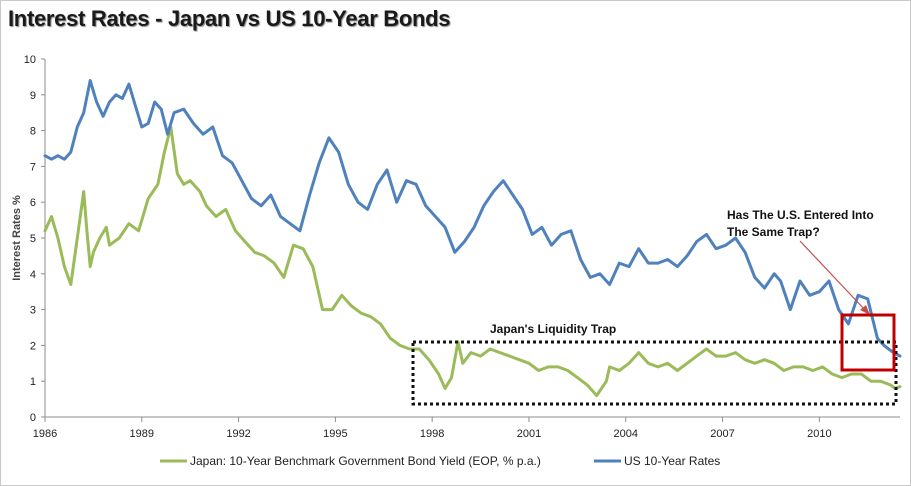  What do you see at coordinates (819, 434) in the screenshot?
I see `x-tick-label: 2010` at bounding box center [819, 434].